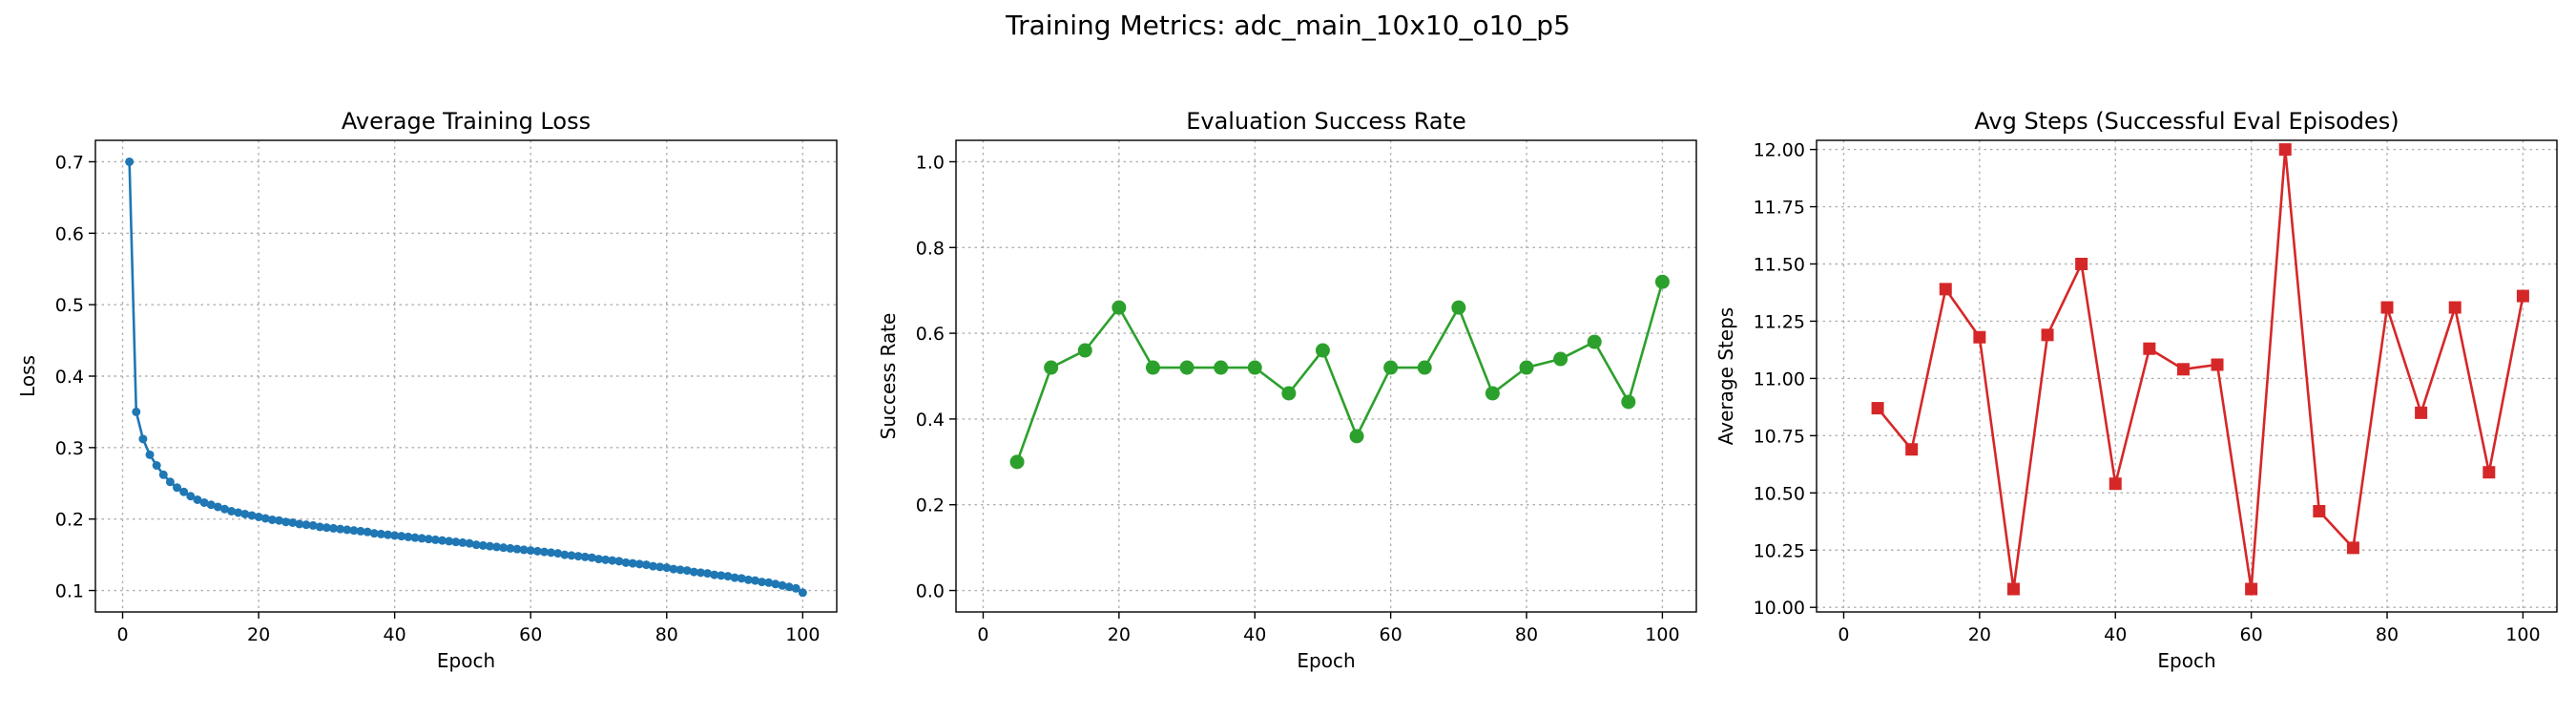 This screenshot has height=716, width=2576. I want to click on chart-title: Avg Steps (Successful Eval Episodes), so click(2186, 121).